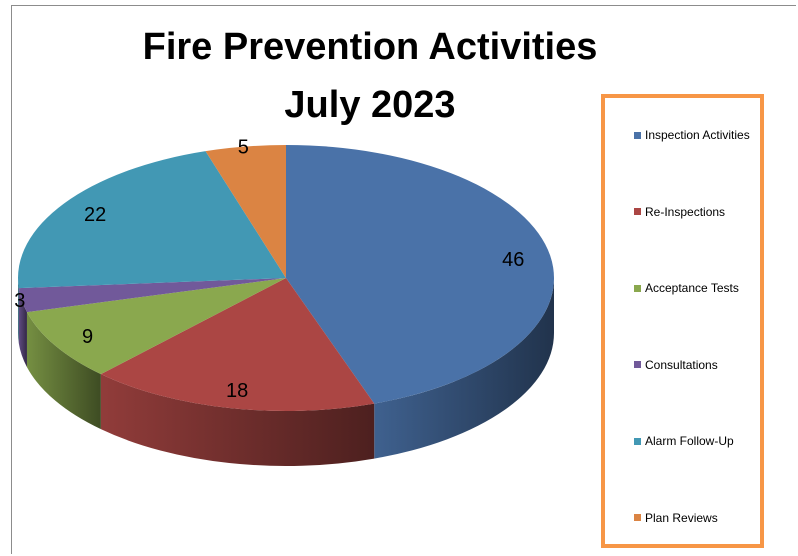  I want to click on chart-title-line-2: July 2023, so click(370, 105).